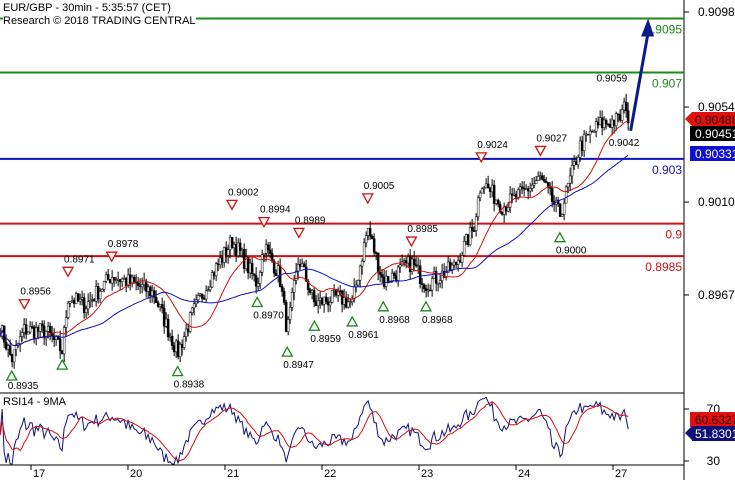 Image resolution: width=735 pixels, height=480 pixels. I want to click on swing-high-label: 0.8989, so click(310, 220).